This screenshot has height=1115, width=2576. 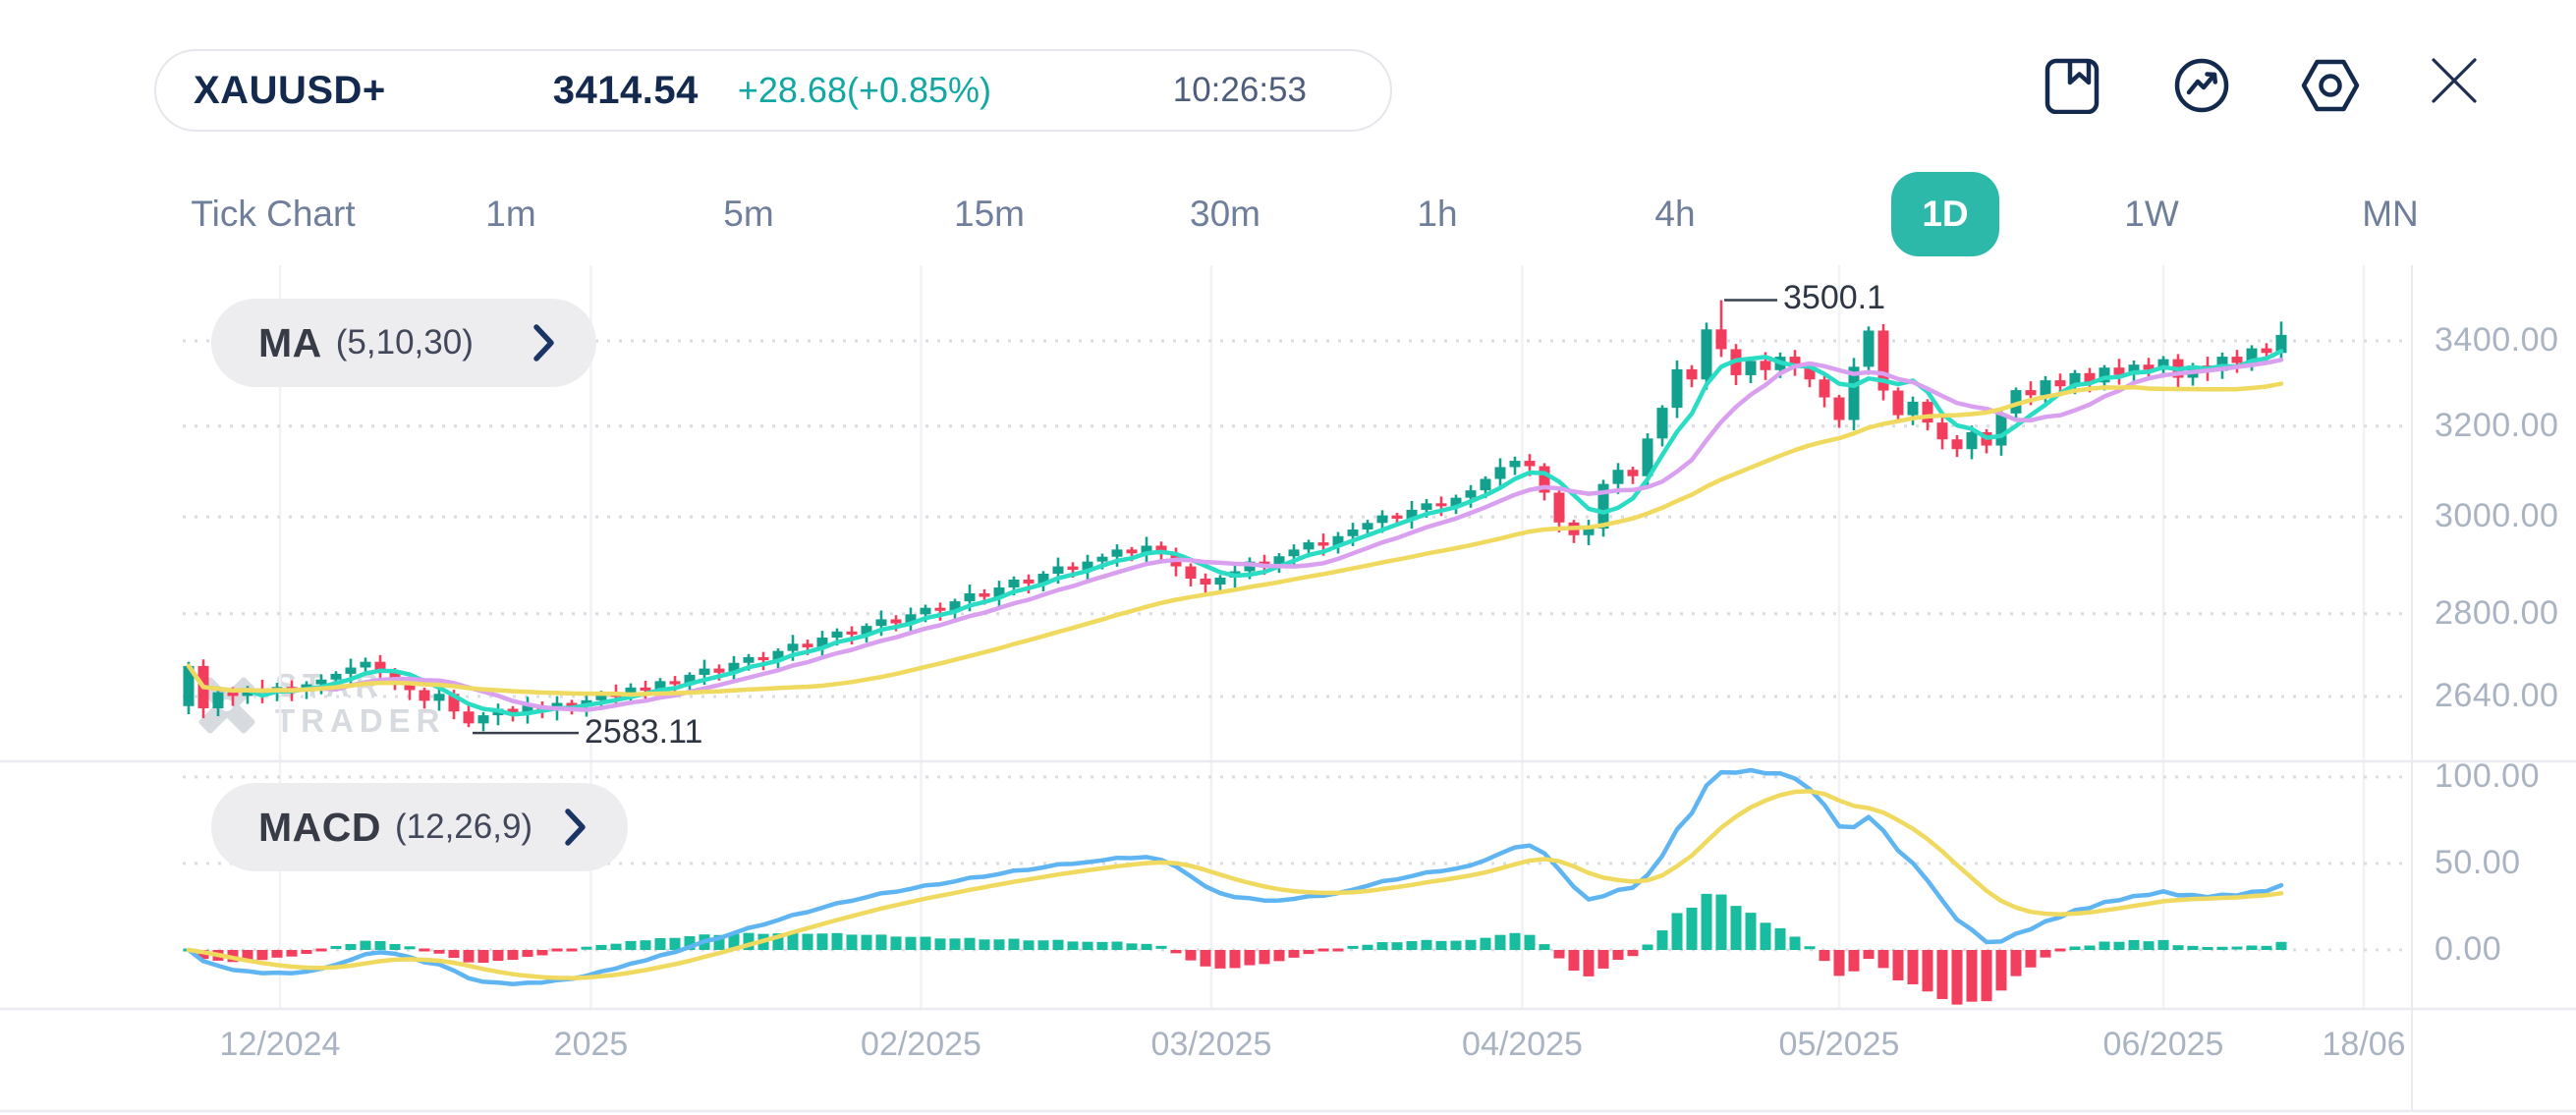 I want to click on macd-indicator-name: MACD, so click(x=319, y=827).